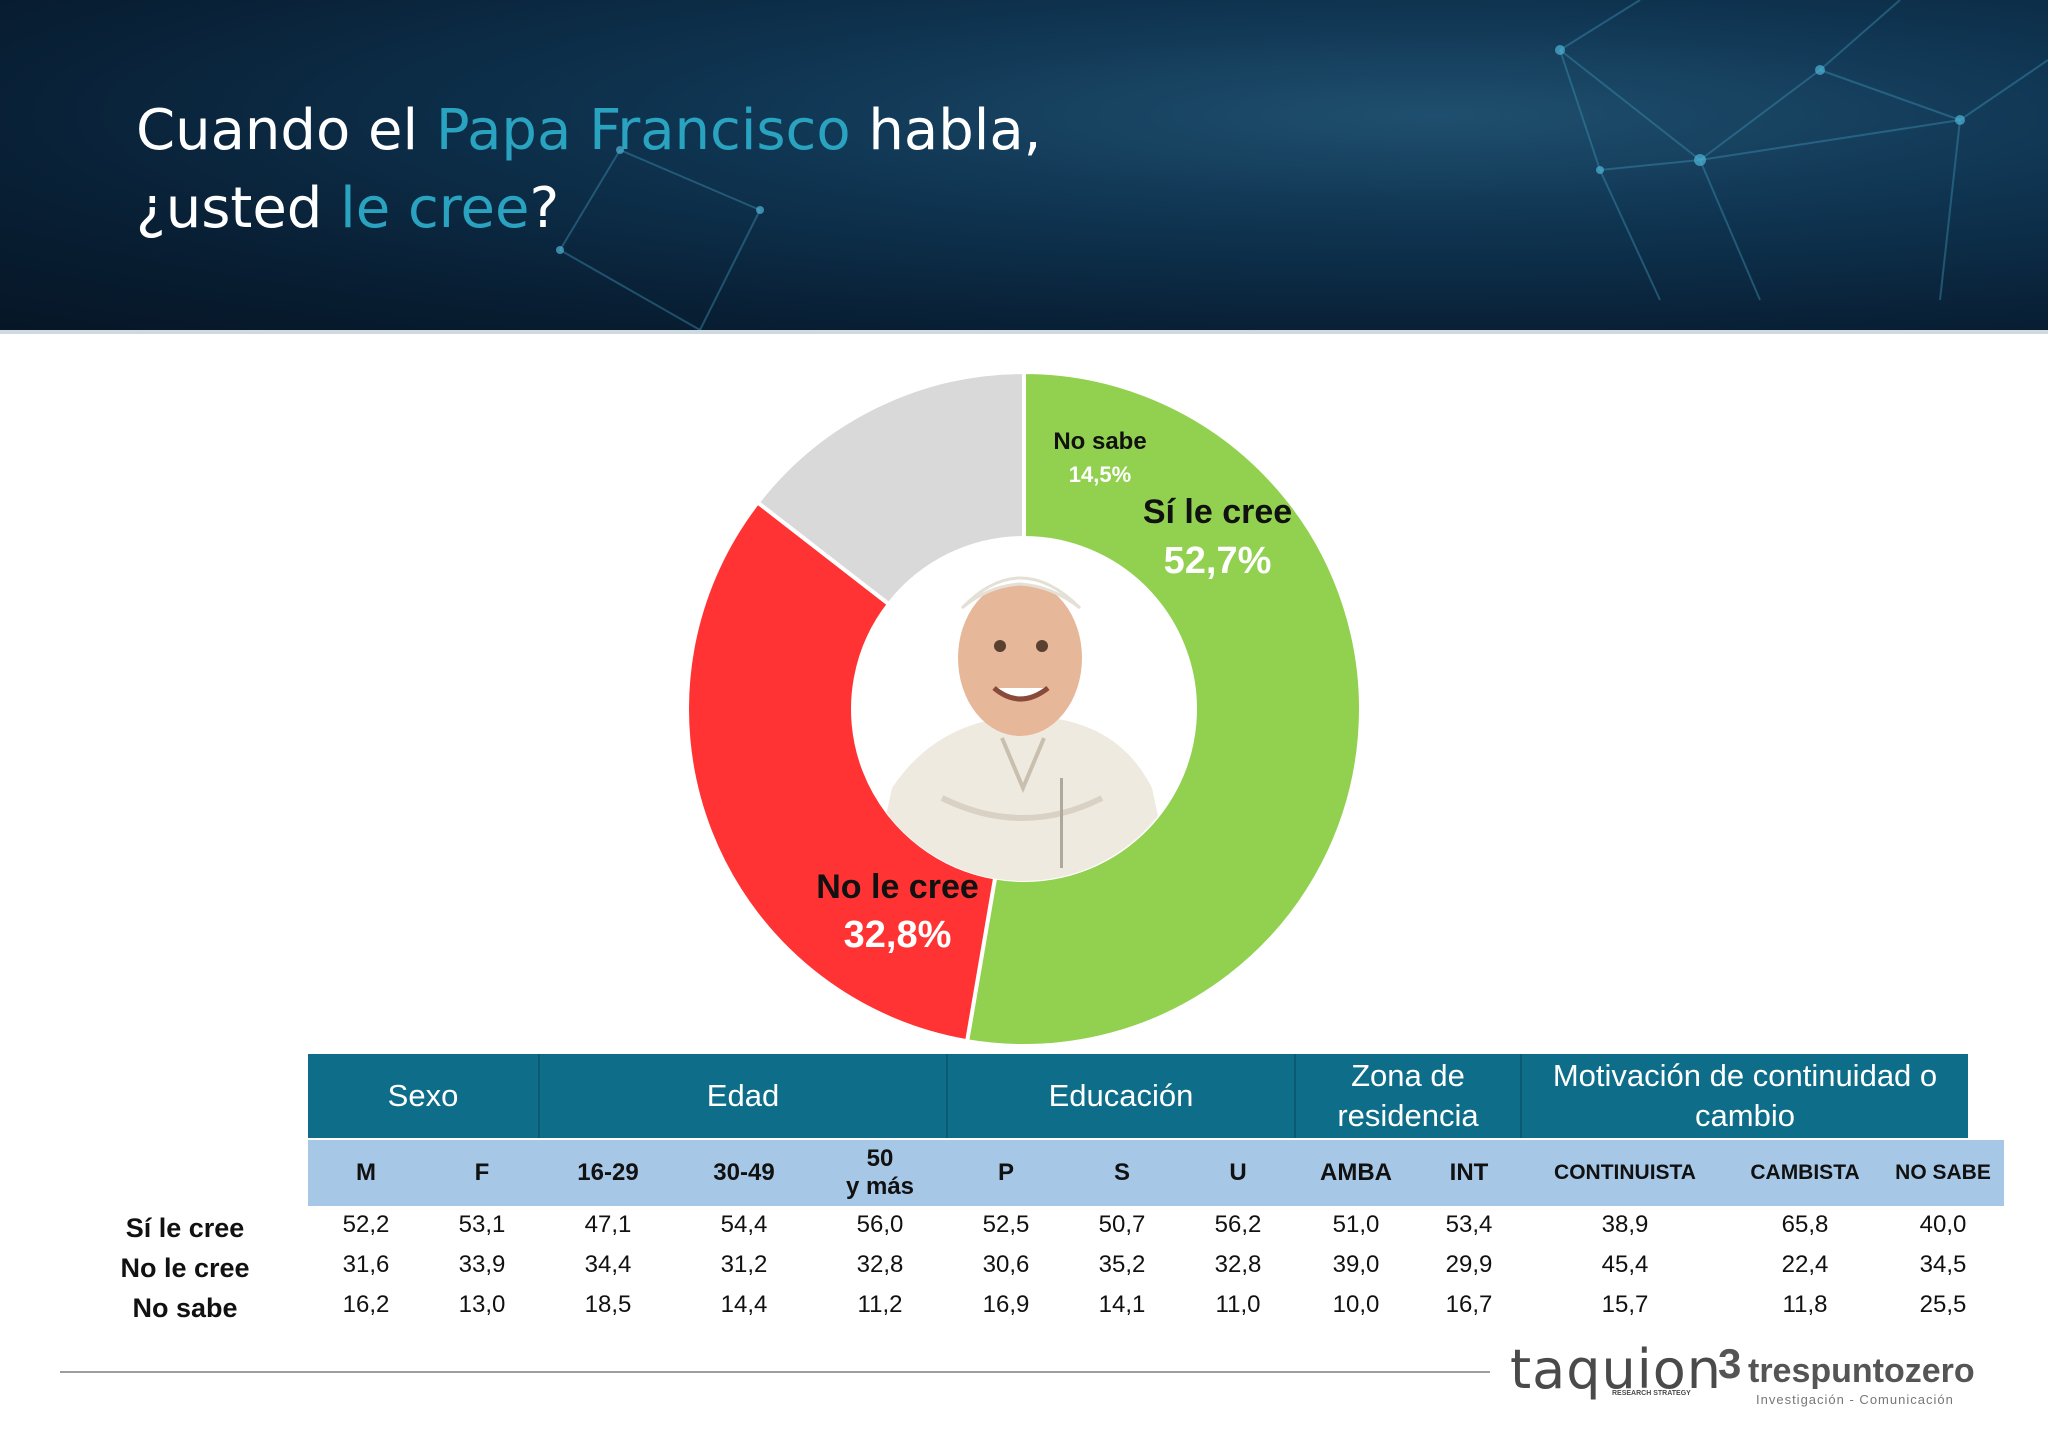 This screenshot has height=1445, width=2048. I want to click on col-header: F, so click(482, 1173).